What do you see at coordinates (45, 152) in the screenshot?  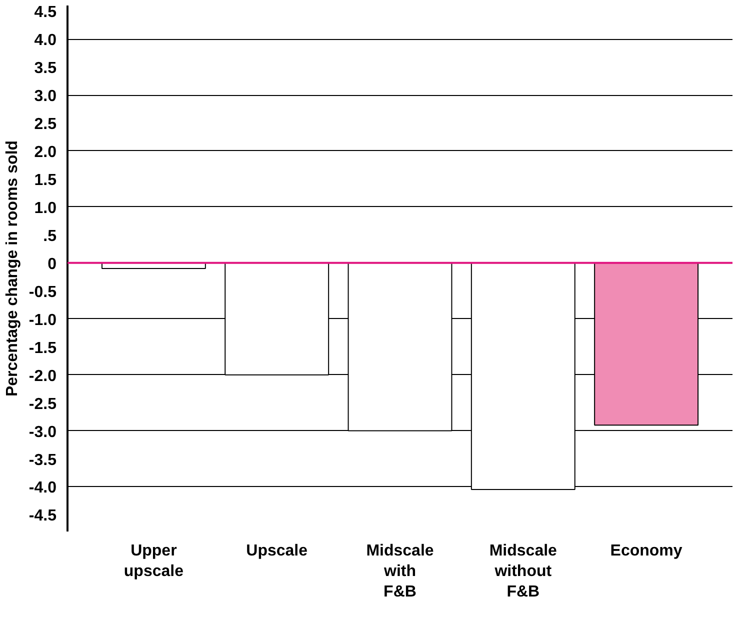 I see `y-tick-label: 2.0` at bounding box center [45, 152].